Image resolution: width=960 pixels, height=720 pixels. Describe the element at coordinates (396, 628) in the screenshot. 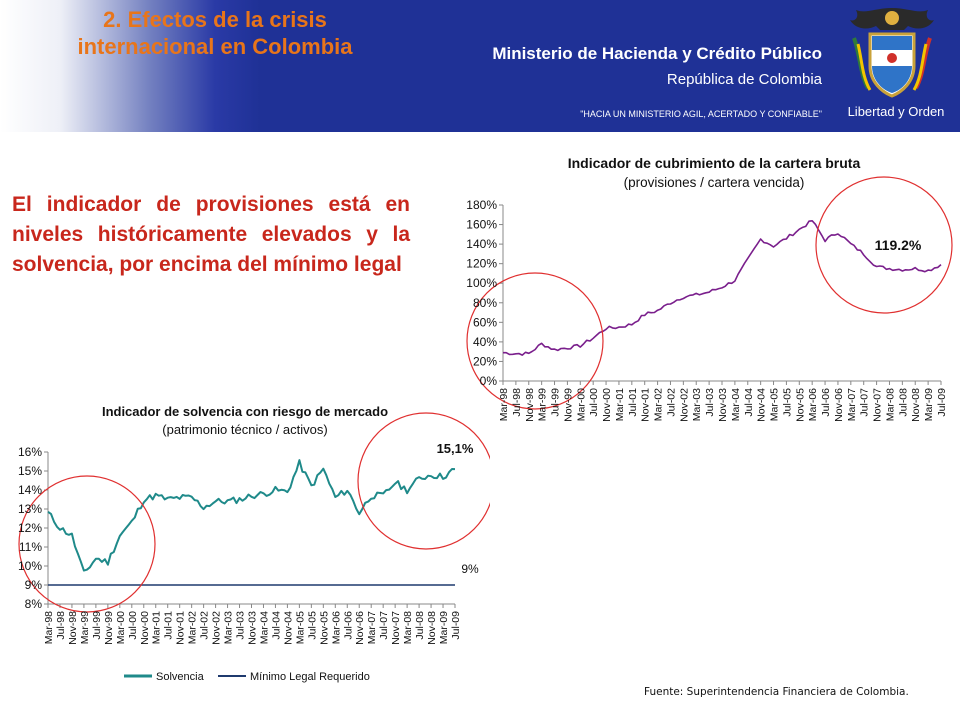

I see `x-tick-label: Nov-07` at that location.